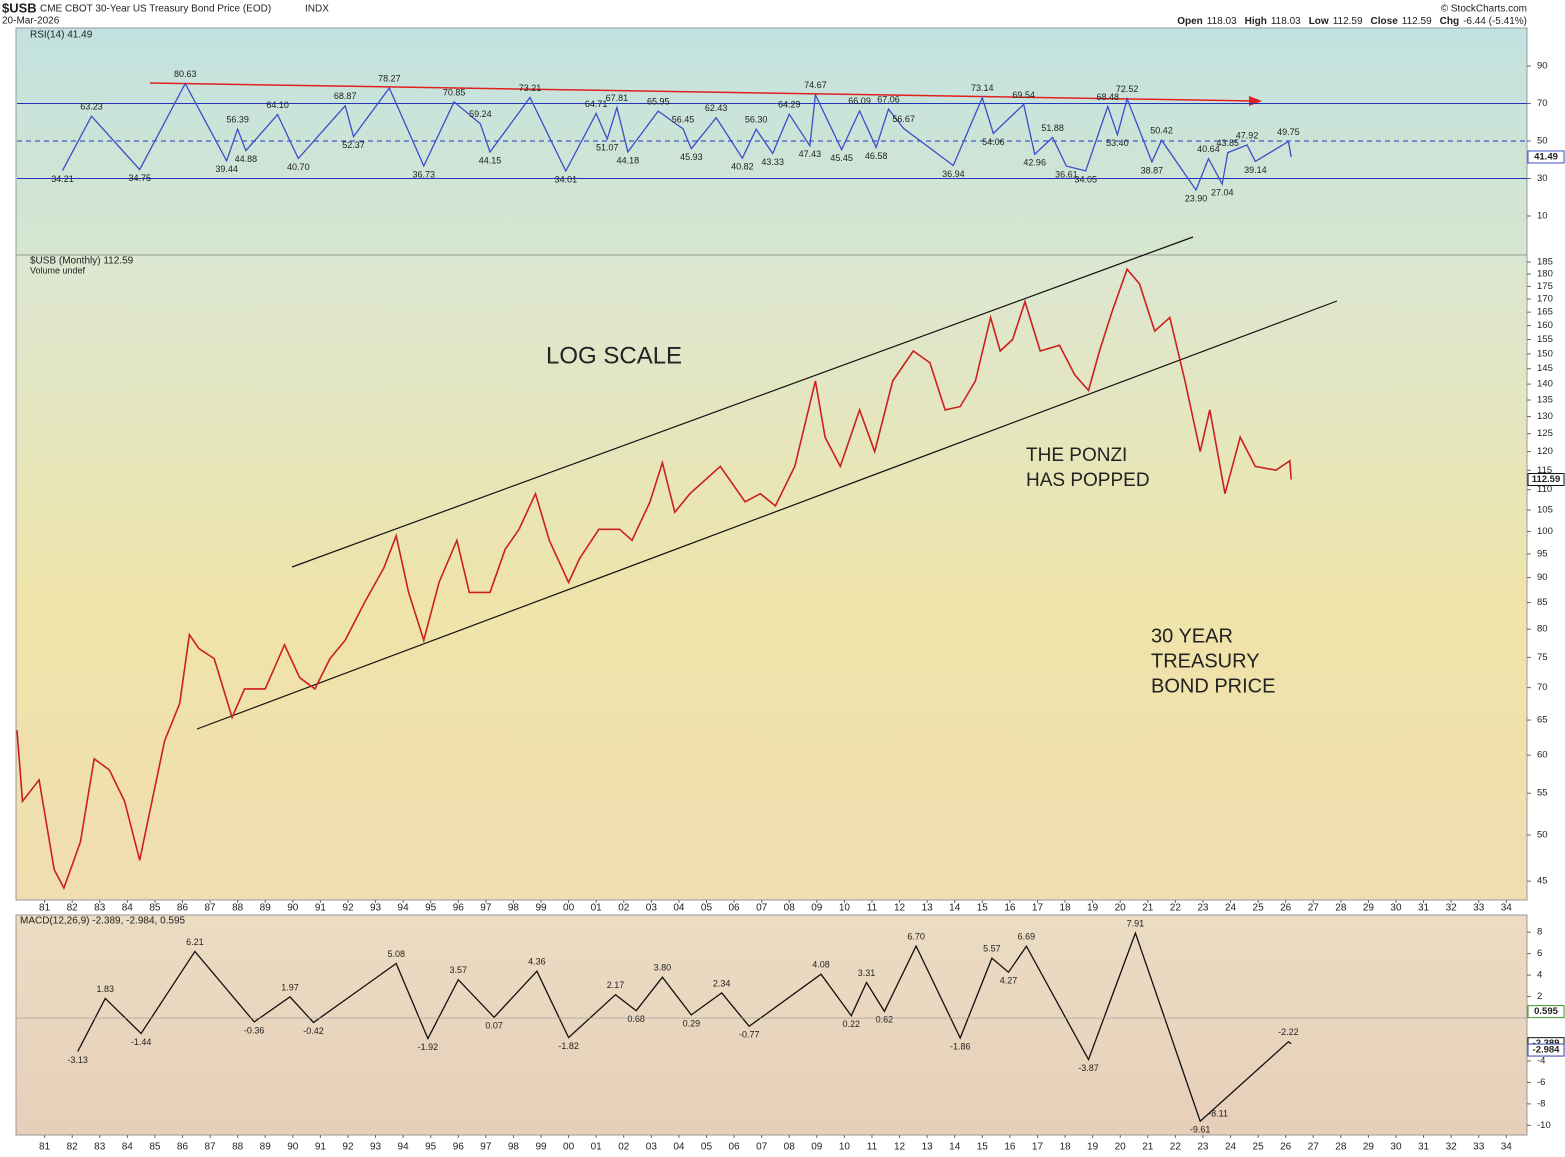 The height and width of the screenshot is (1157, 1565). I want to click on y-tick-label: 85, so click(1542, 602).